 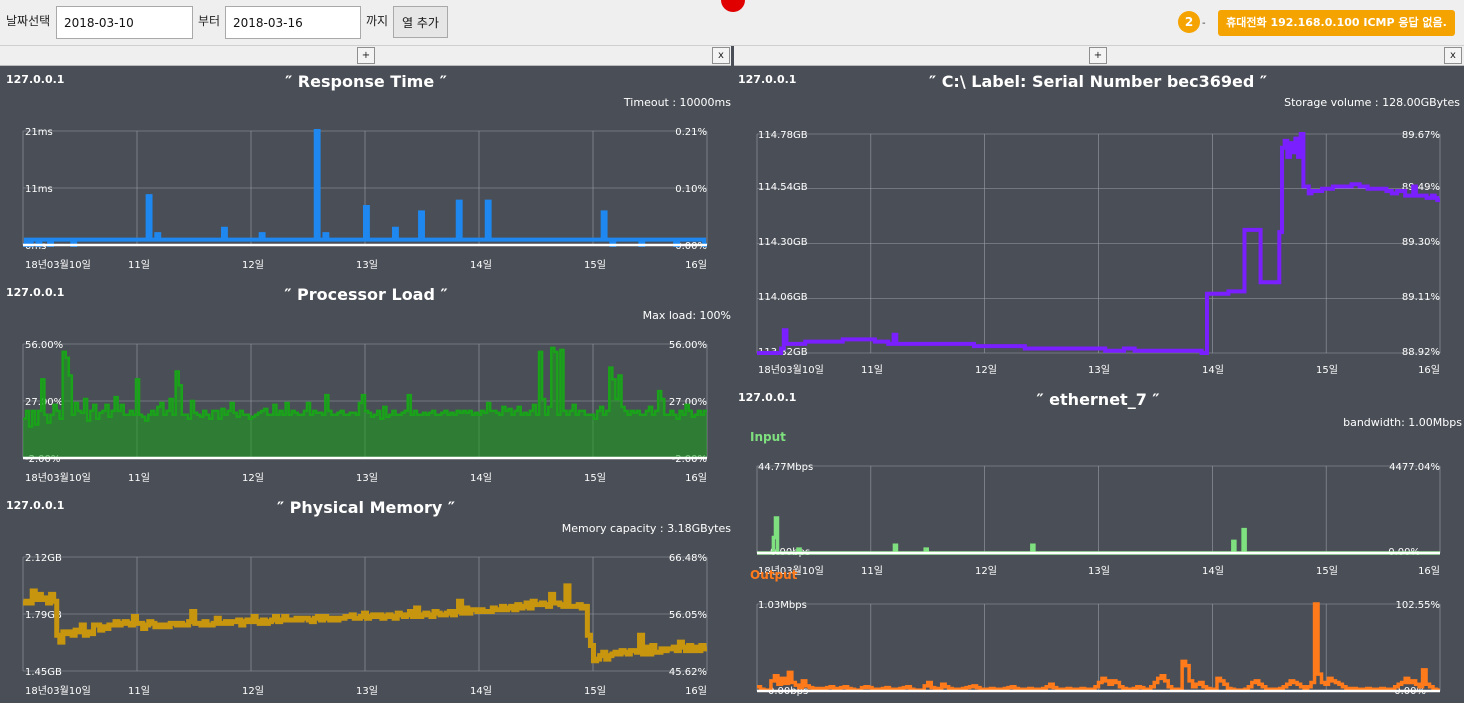 I want to click on response-time-yr-top: 0.21%, so click(x=691, y=132).